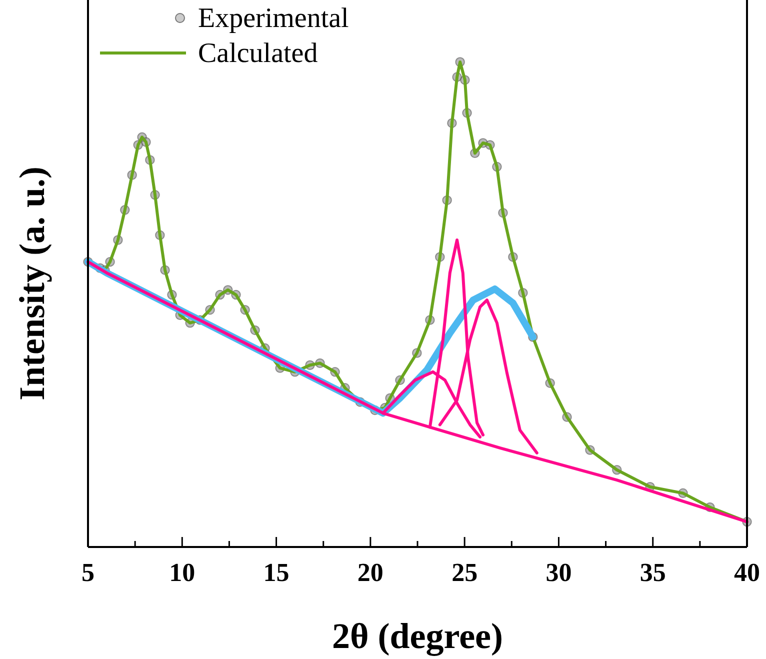 The width and height of the screenshot is (766, 659). Describe the element at coordinates (258, 53) in the screenshot. I see `legend-label: Calculated` at that location.